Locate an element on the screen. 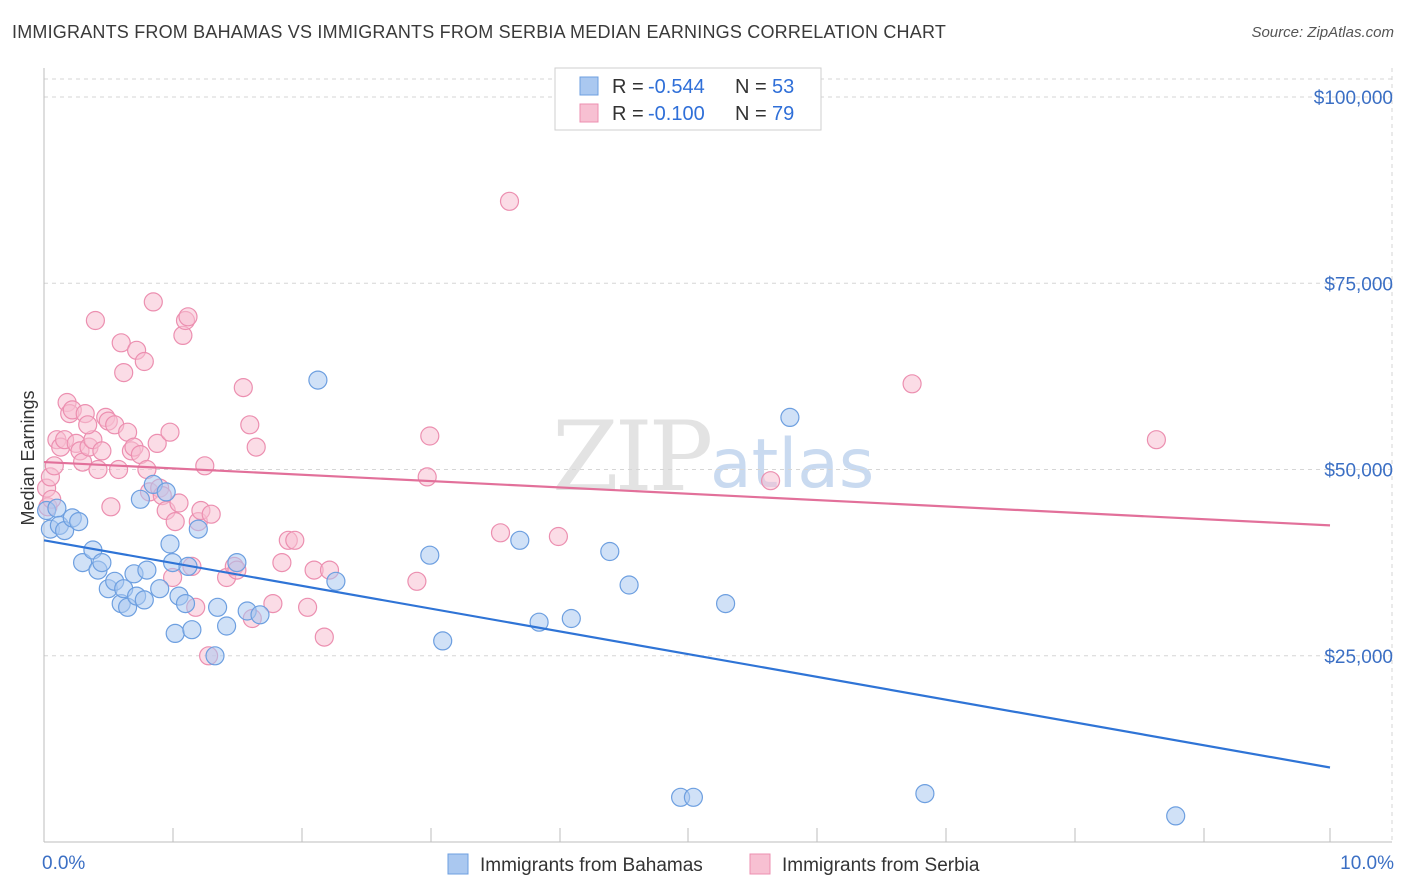 This screenshot has height=892, width=1406. bottom-legend-label-serbia: Immigrants from Serbia is located at coordinates (881, 865).